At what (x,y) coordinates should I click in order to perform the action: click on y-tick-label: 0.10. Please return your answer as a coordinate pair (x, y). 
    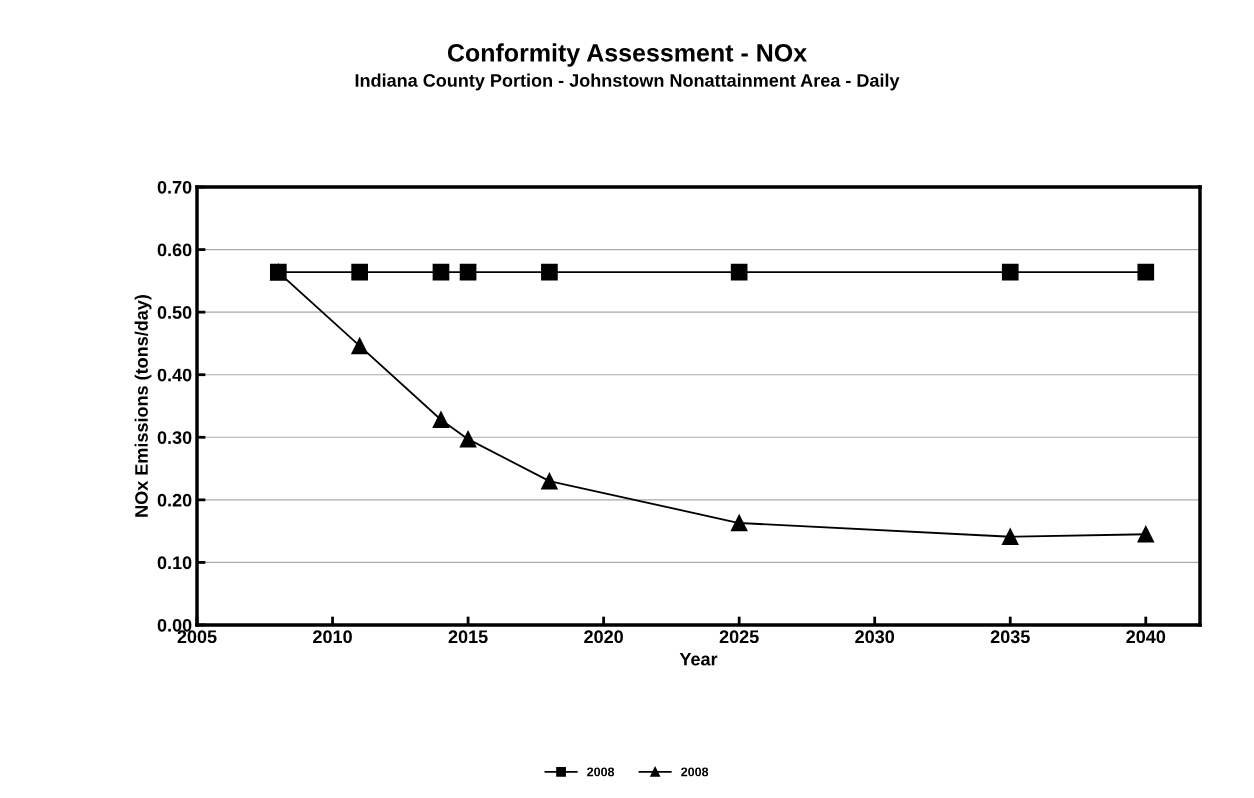
    Looking at the image, I should click on (174, 563).